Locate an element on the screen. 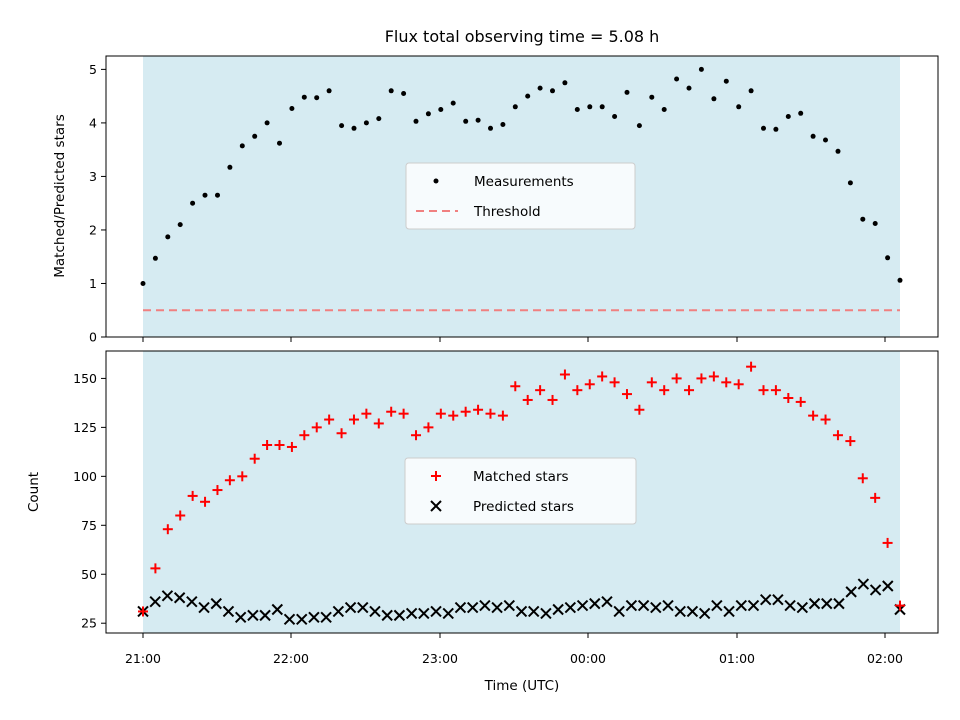 The width and height of the screenshot is (960, 720). chart-title: Flux total observing time = 5.08 h is located at coordinates (522, 36).